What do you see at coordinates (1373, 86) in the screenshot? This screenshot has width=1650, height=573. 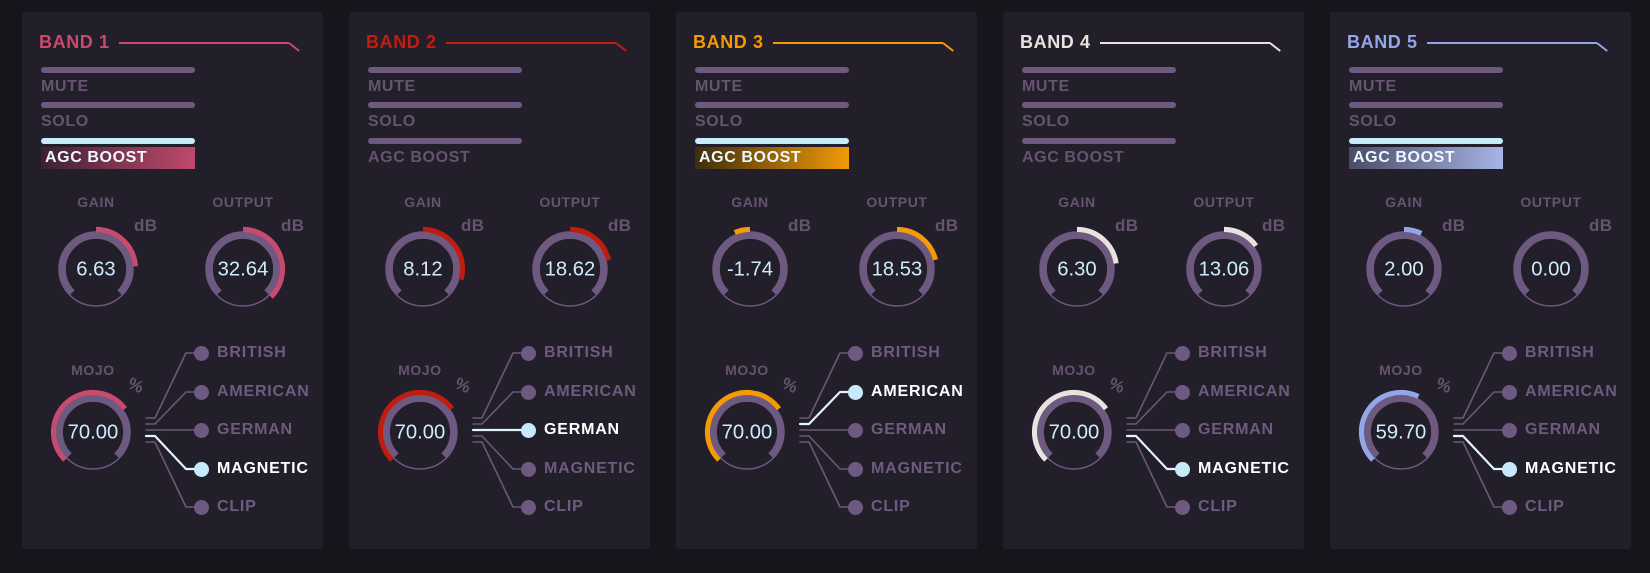 I see `mute-label: MUTE` at bounding box center [1373, 86].